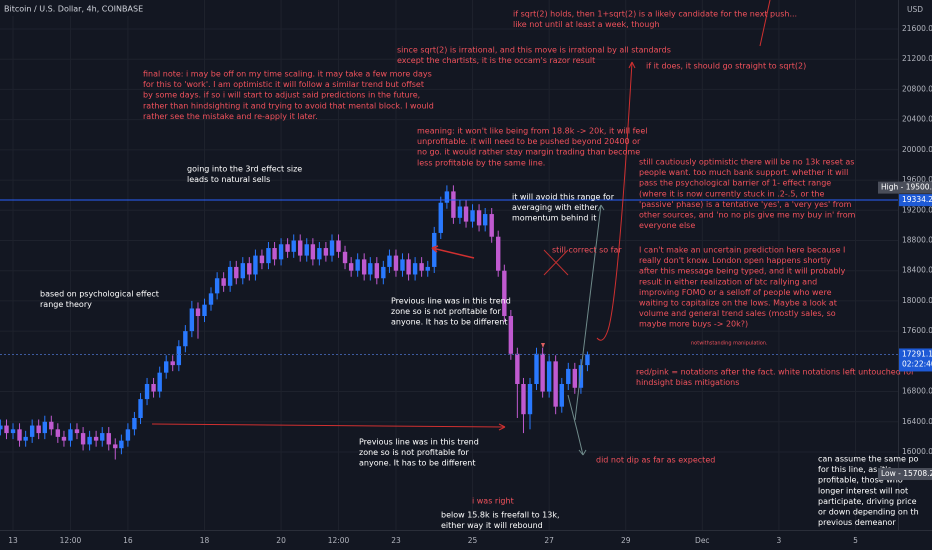  I want to click on annotation-text: everyone else, so click(667, 225).